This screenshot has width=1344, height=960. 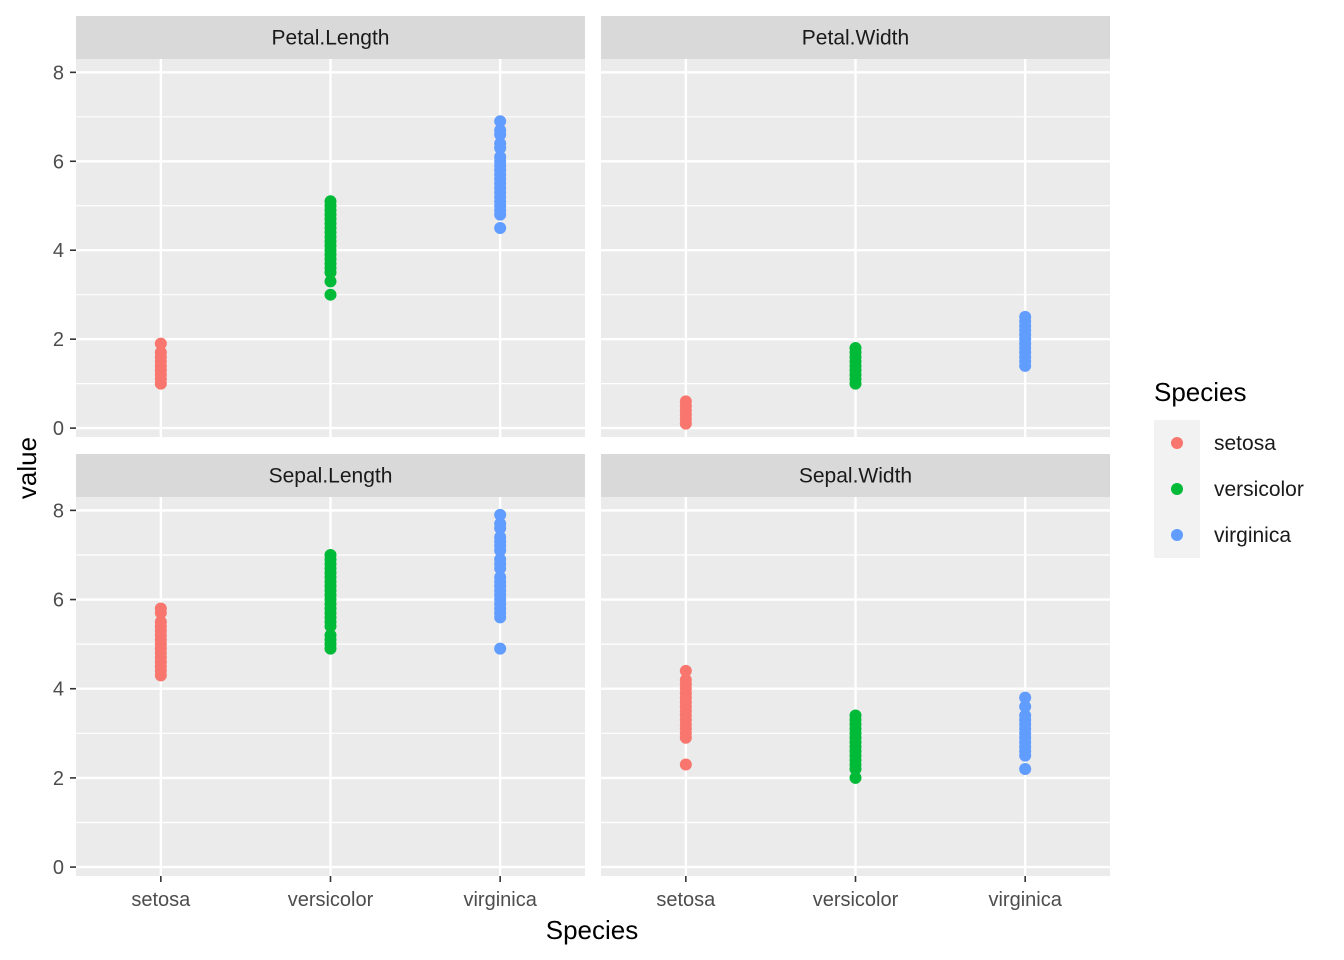 What do you see at coordinates (1200, 392) in the screenshot?
I see `legend-title: Species` at bounding box center [1200, 392].